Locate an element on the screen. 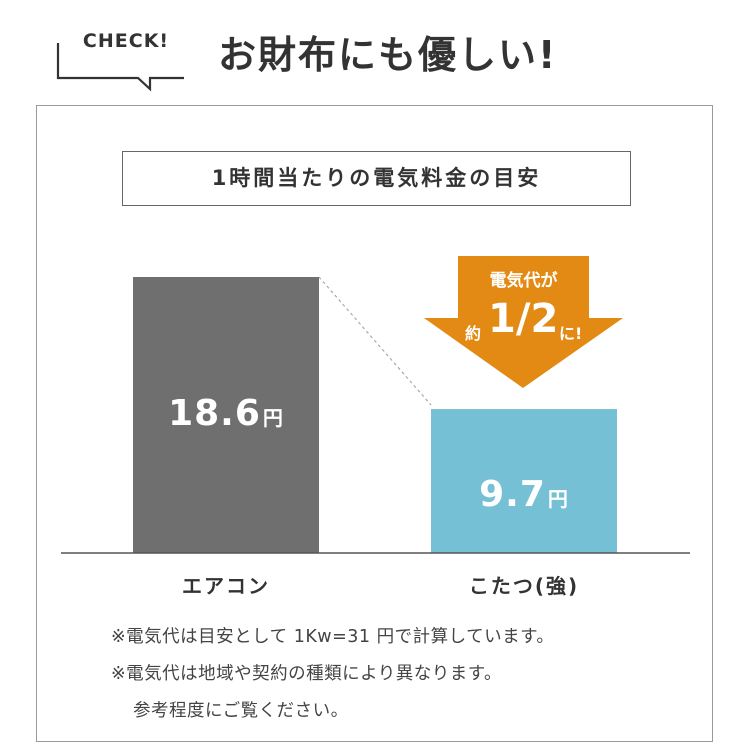 The height and width of the screenshot is (750, 750). badge-suffix: に! is located at coordinates (571, 333).